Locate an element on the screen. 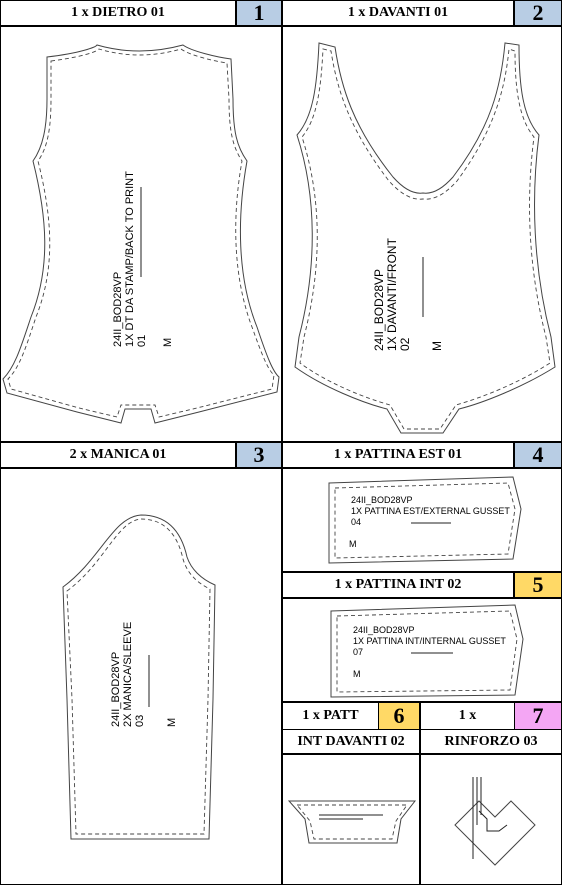 Image resolution: width=562 pixels, height=886 pixels. piece-5-label-line-2: 1X PATTINA INT/INTERNAL GUSSET is located at coordinates (429, 641).